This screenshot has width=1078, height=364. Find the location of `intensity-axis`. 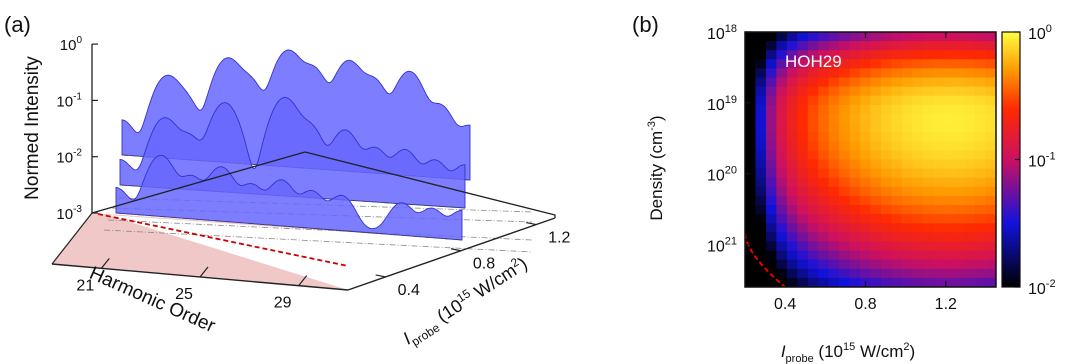

intensity-axis is located at coordinates (451, 254).